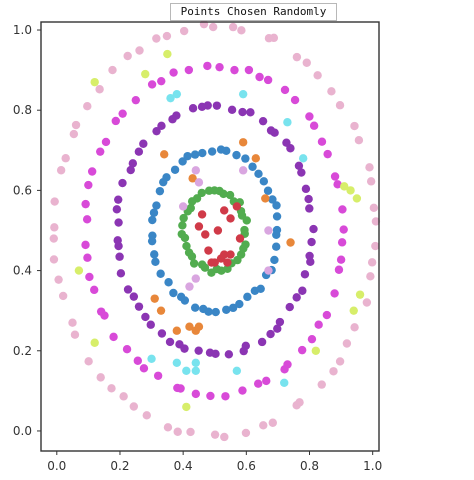 The height and width of the screenshot is (480, 474). Describe the element at coordinates (372, 466) in the screenshot. I see `x-tick-label: 1.0` at that location.